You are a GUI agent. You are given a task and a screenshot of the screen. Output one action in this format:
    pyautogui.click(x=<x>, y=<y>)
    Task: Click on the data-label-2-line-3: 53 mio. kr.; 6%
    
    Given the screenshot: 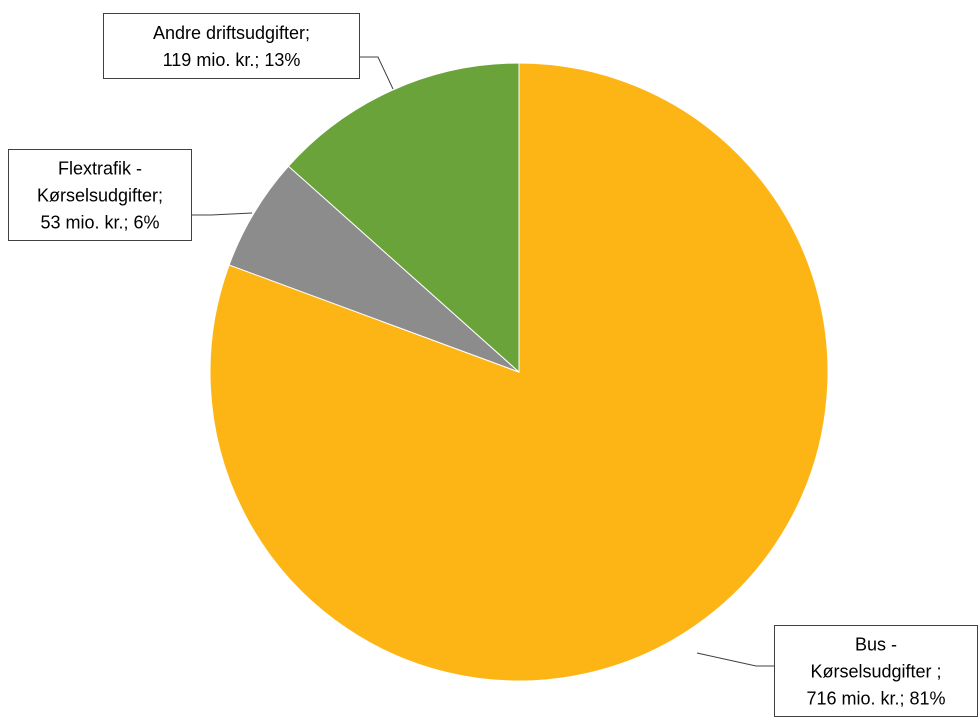 What is the action you would take?
    pyautogui.click(x=99, y=222)
    